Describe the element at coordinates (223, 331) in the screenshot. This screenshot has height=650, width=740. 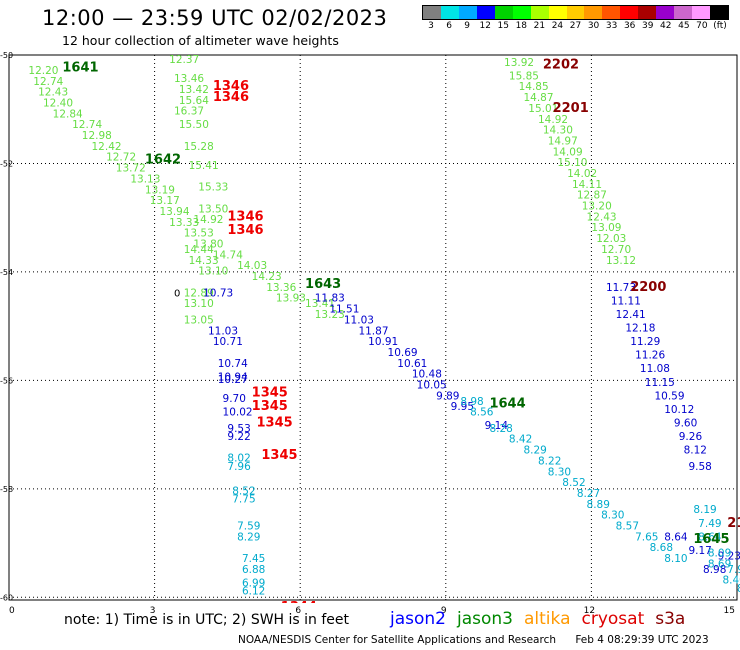
I see `wave-height-value: 11.03` at that location.